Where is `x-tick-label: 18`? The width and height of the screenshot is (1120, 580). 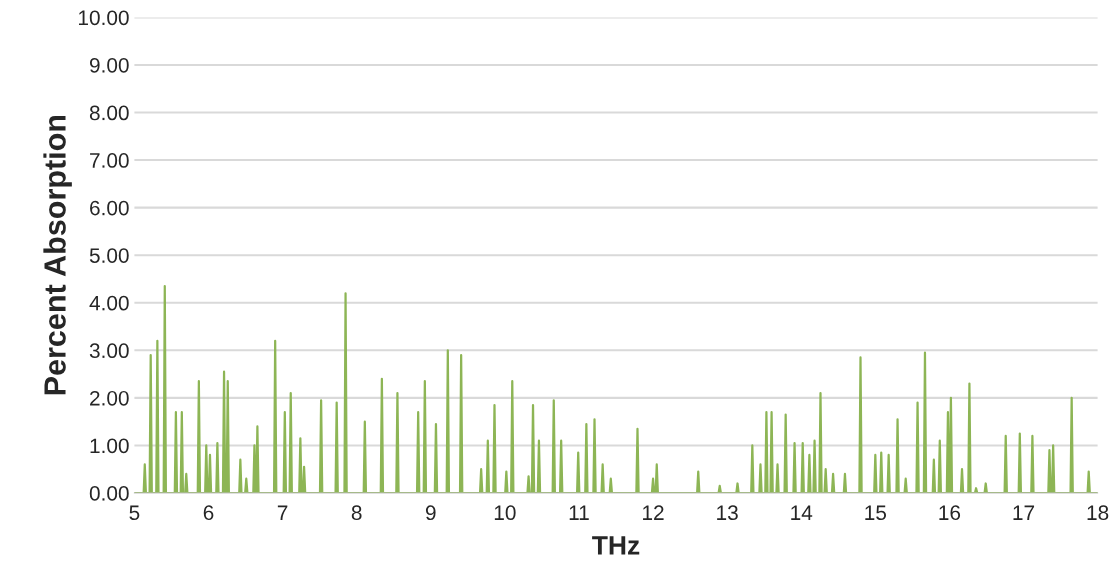 x-tick-label: 18 is located at coordinates (1098, 513).